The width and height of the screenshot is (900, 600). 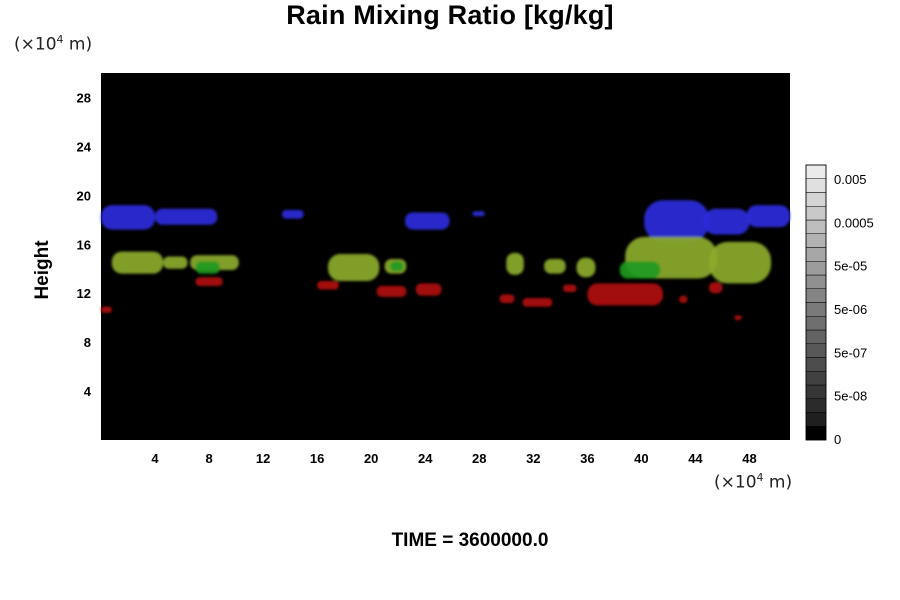 I want to click on y-tick-label: 16, so click(x=84, y=244).